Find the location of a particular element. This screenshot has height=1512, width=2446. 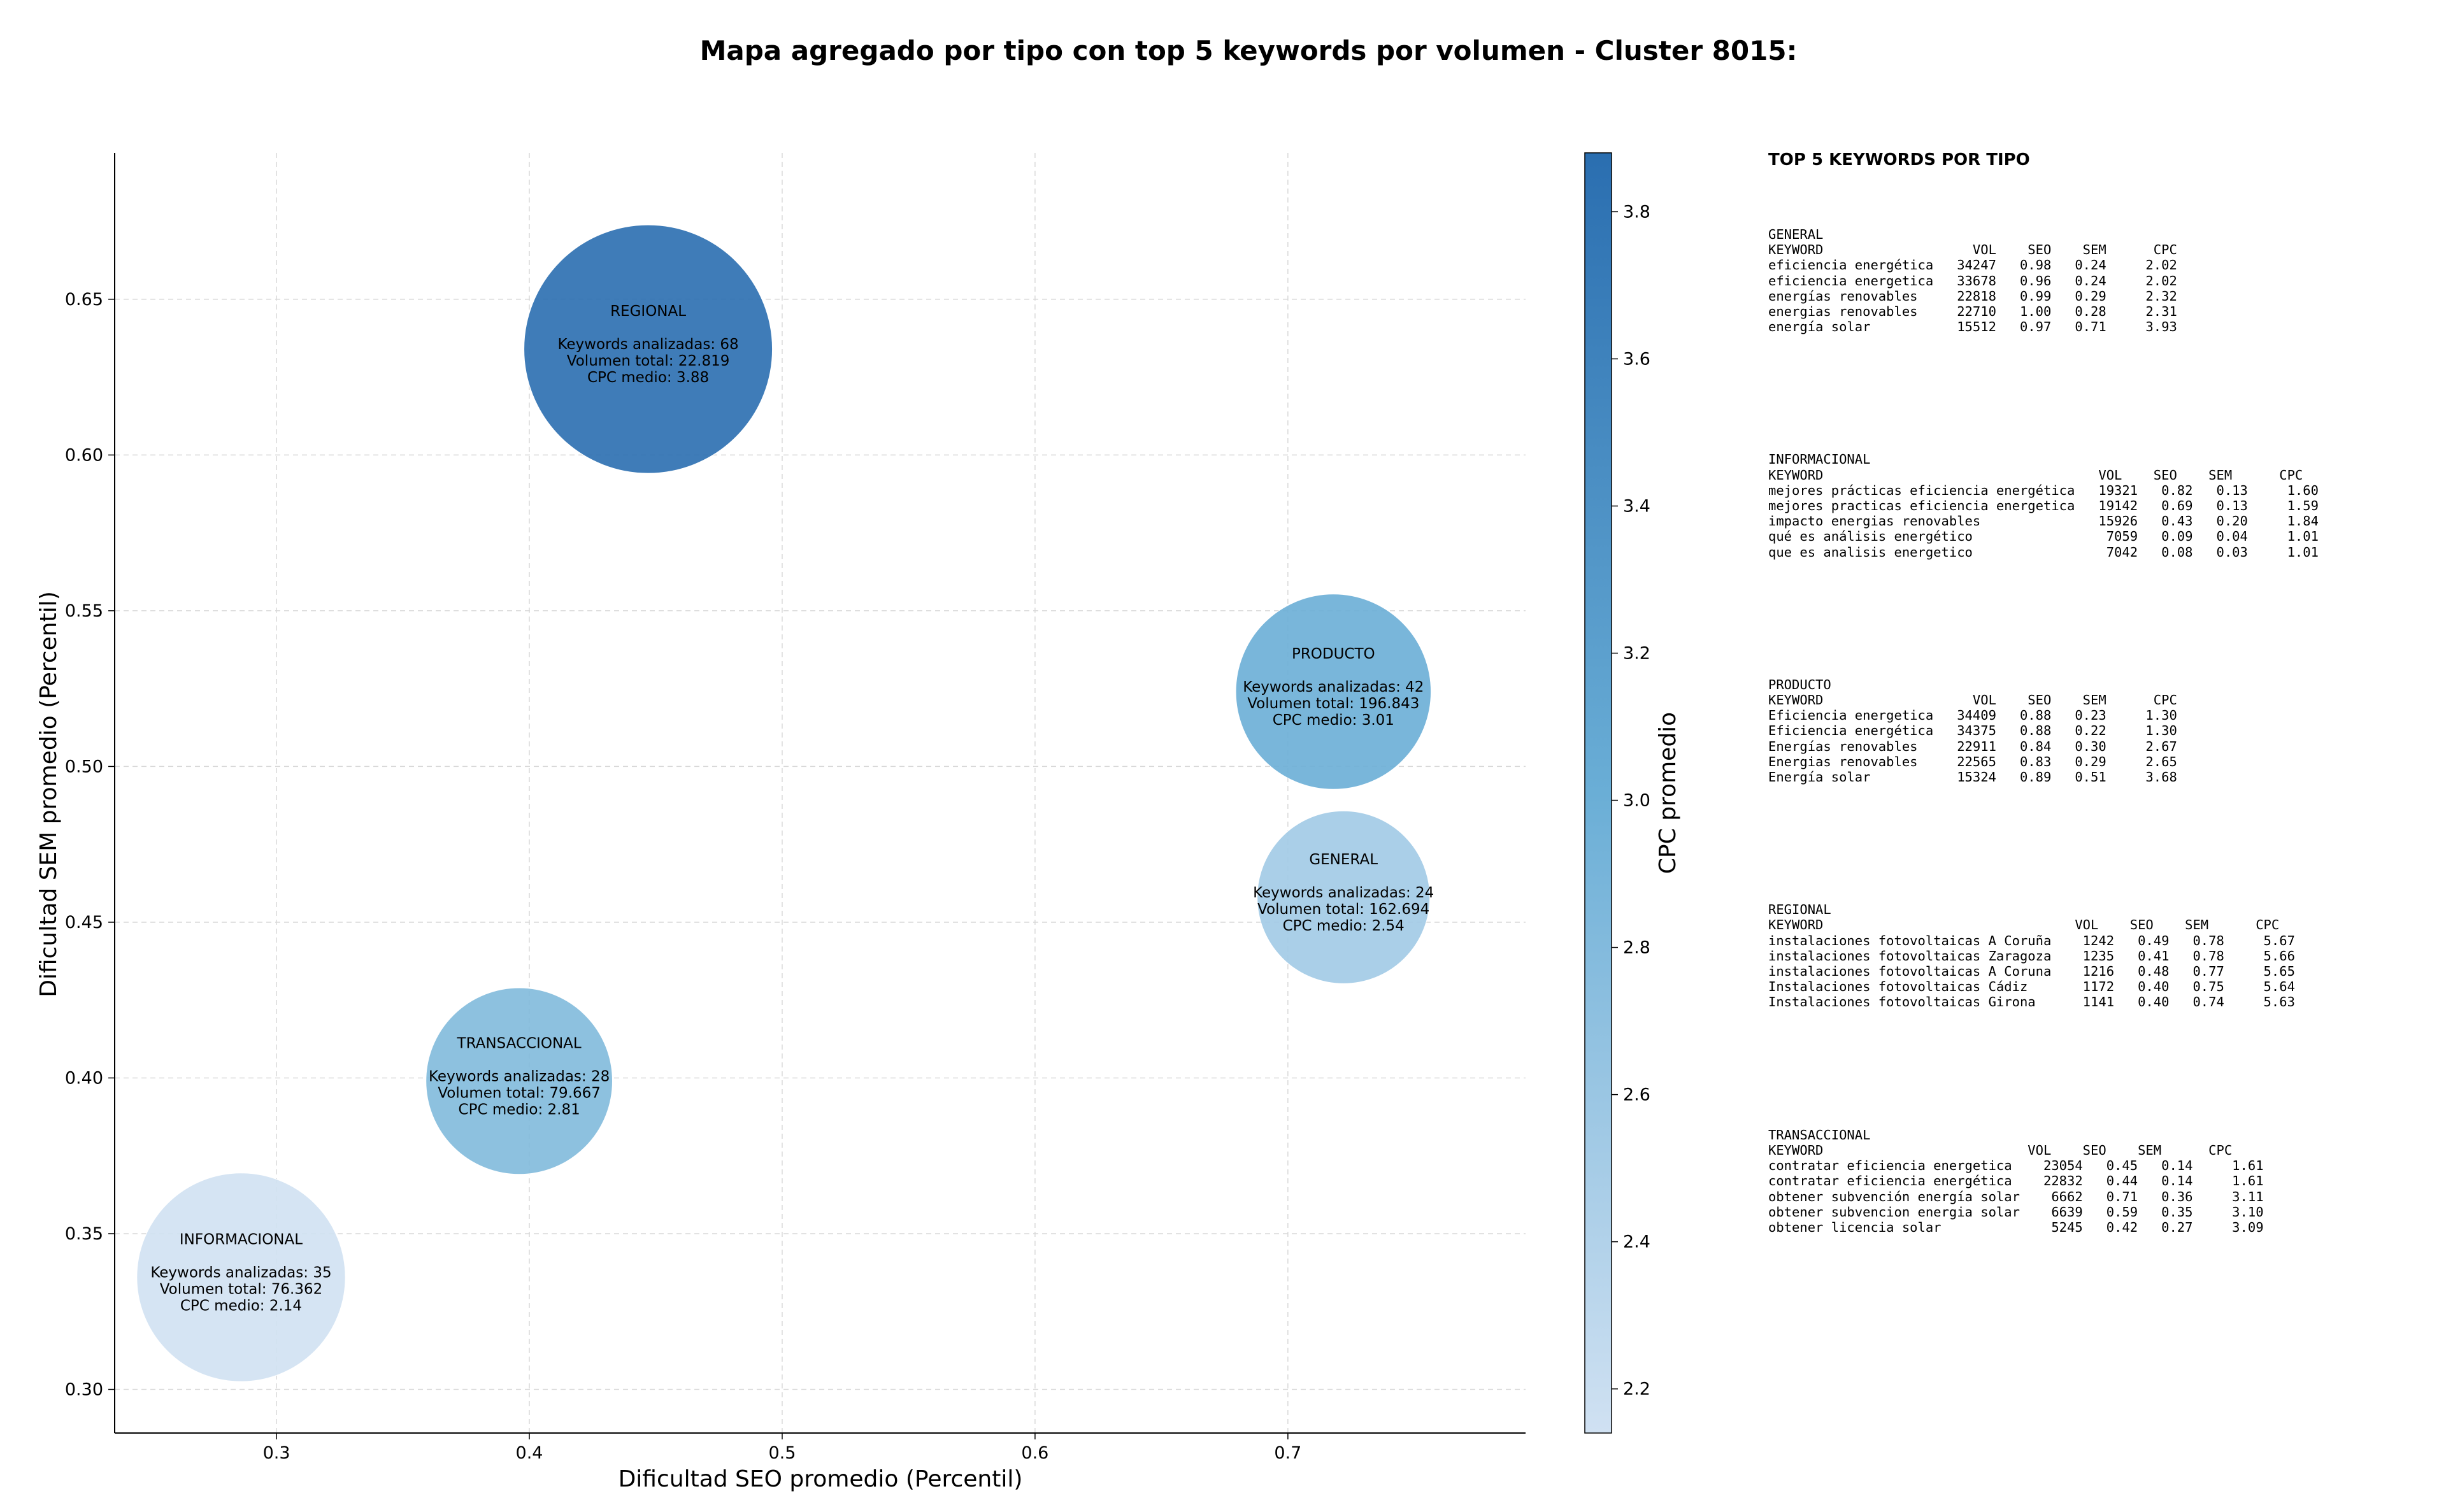

colorbar-tick-label: 3.6 is located at coordinates (1637, 359).